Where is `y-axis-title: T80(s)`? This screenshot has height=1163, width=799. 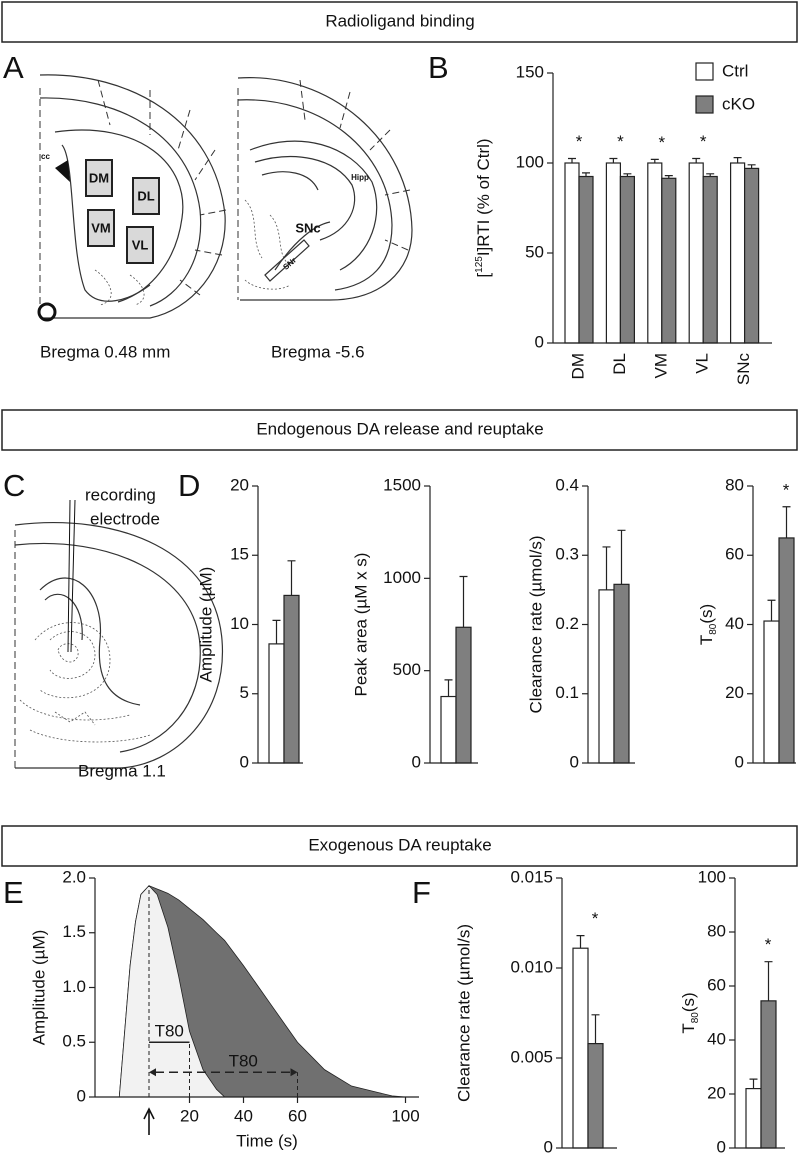 y-axis-title: T80(s) is located at coordinates (689, 1012).